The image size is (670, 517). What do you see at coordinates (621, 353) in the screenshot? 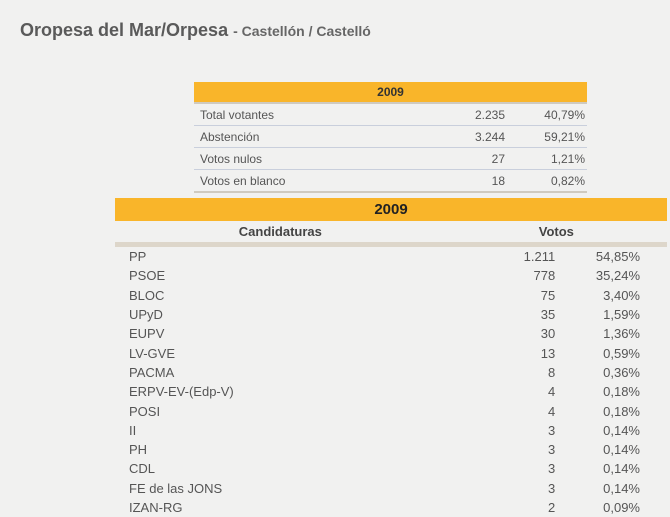
I see `party-pct: 0,59%` at bounding box center [621, 353].